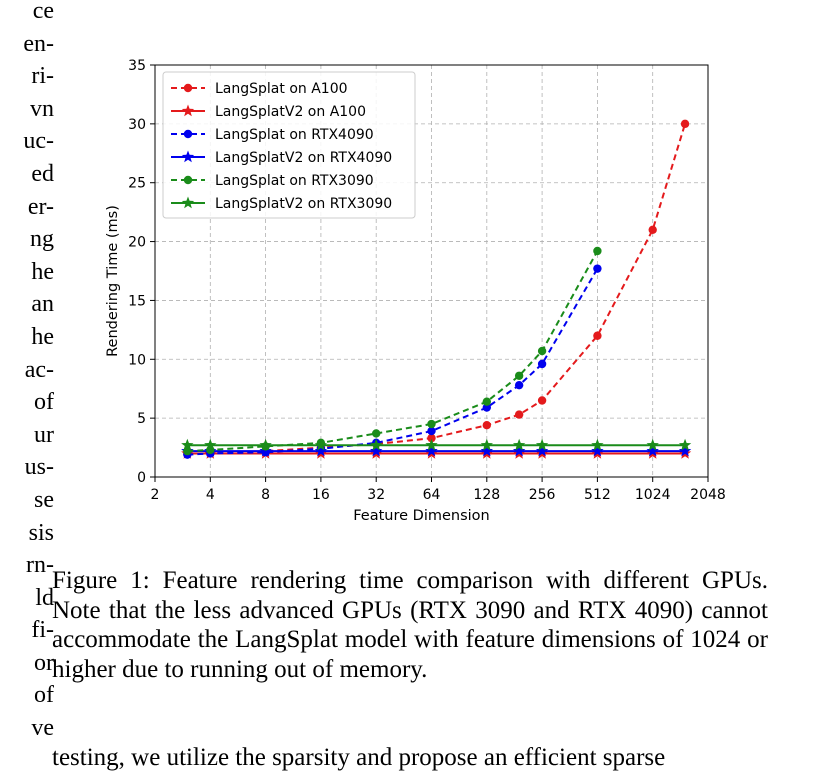  What do you see at coordinates (137, 184) in the screenshot?
I see `y-tick-label: 25` at bounding box center [137, 184].